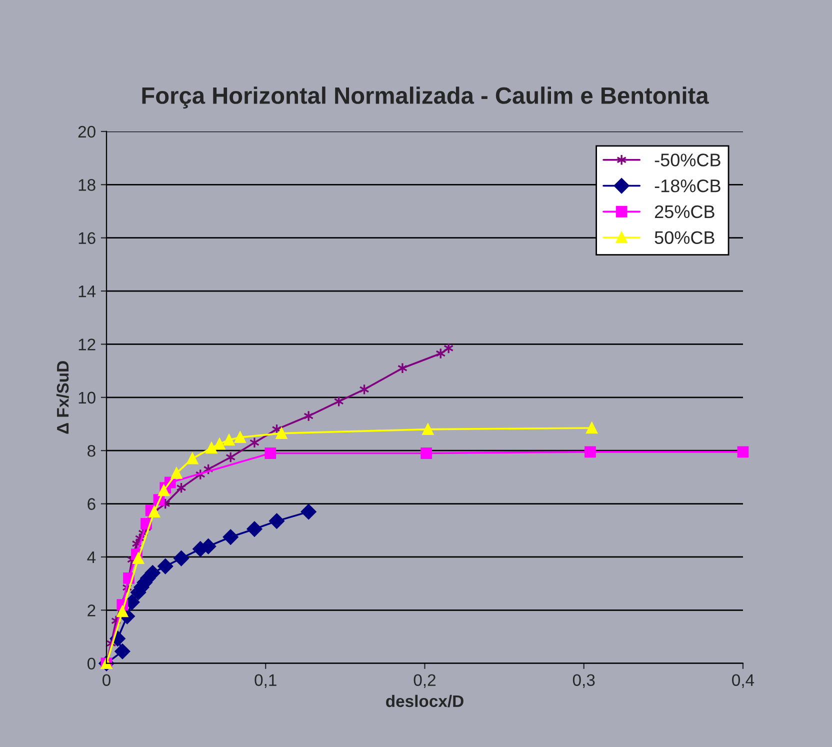 The width and height of the screenshot is (832, 747). What do you see at coordinates (87, 238) in the screenshot?
I see `y-tick-label: 16` at bounding box center [87, 238].